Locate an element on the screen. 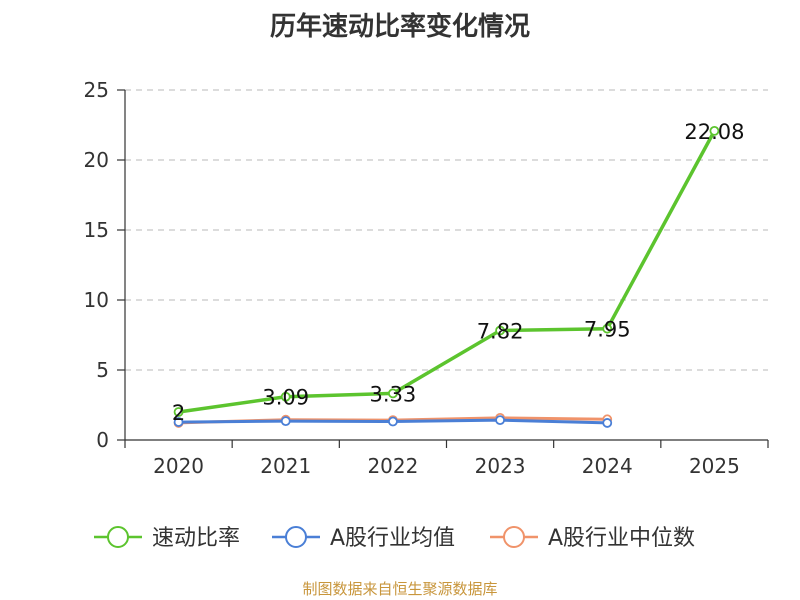  legend-label: 速动比率 is located at coordinates (196, 538).